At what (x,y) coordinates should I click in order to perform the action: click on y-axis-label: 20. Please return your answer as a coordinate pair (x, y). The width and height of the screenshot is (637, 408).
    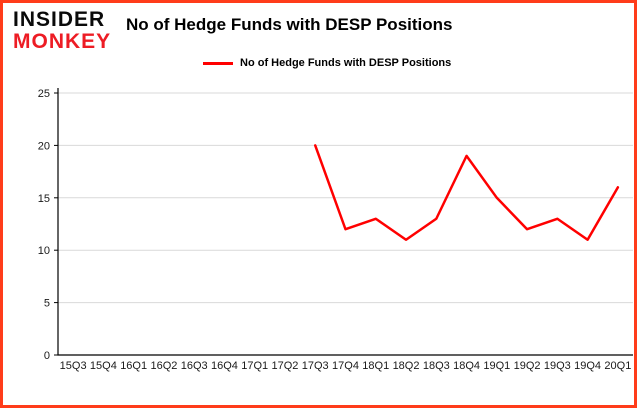
    Looking at the image, I should click on (44, 146).